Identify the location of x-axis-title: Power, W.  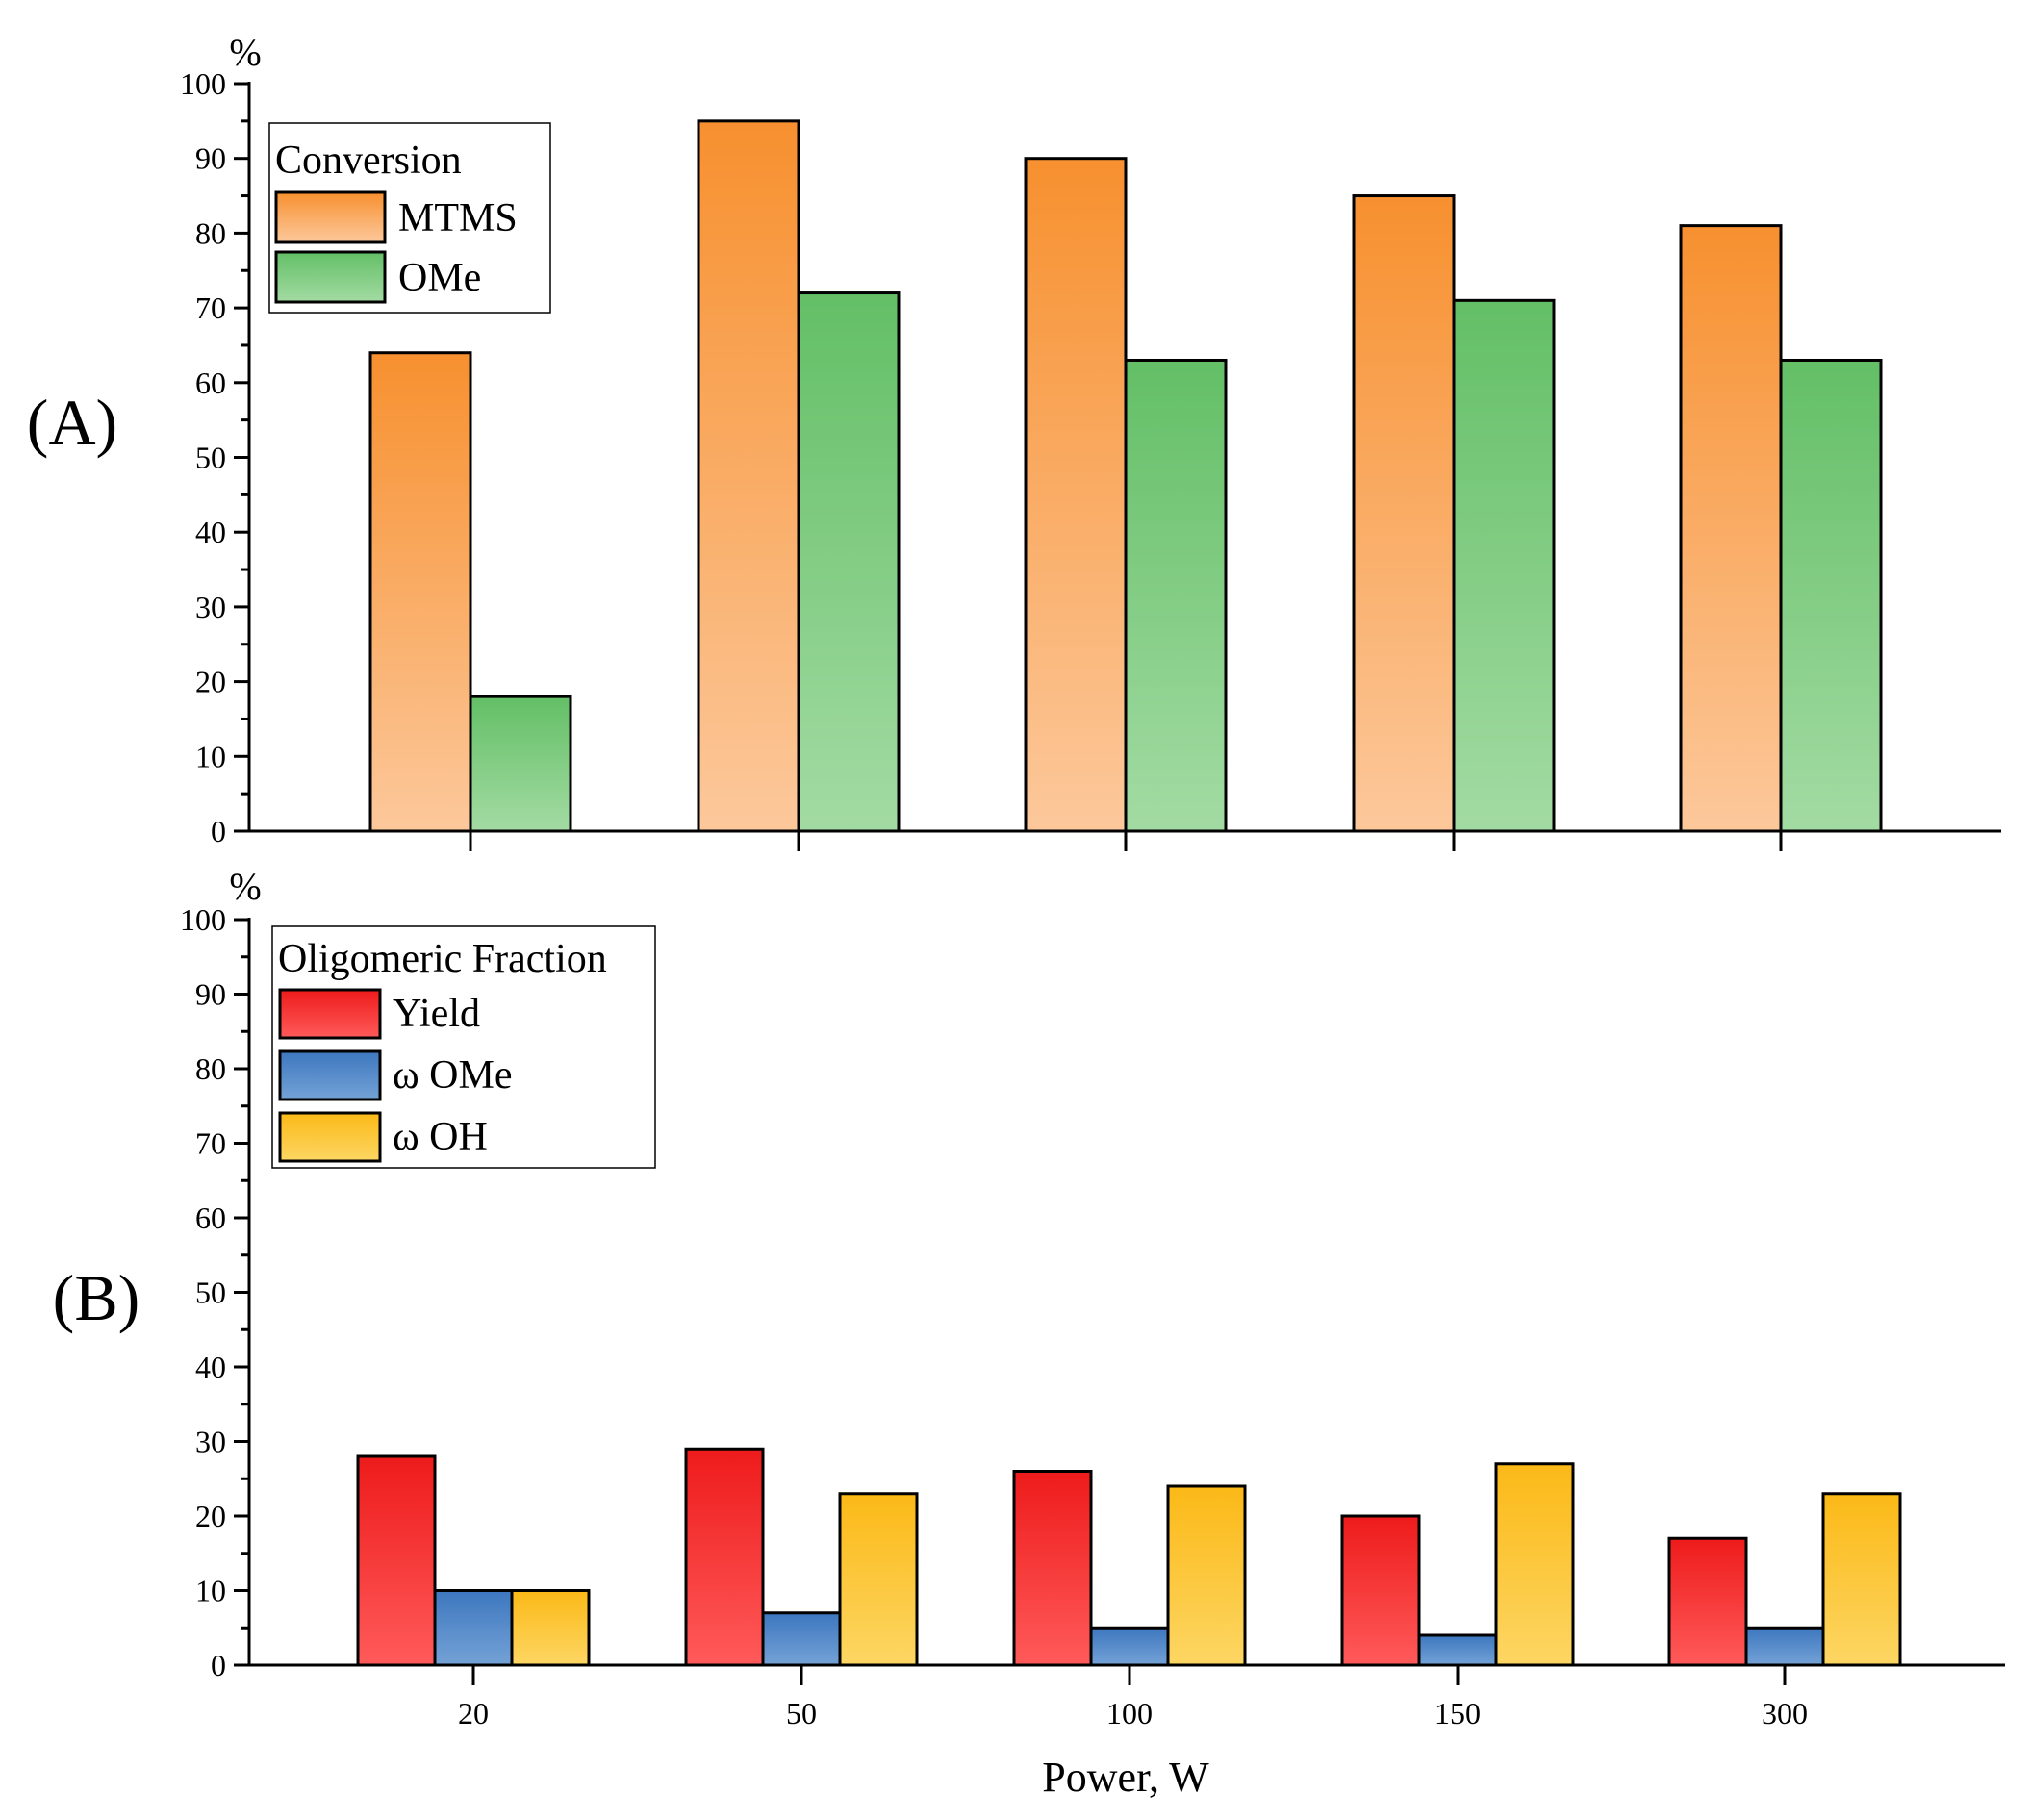
(1125, 1778).